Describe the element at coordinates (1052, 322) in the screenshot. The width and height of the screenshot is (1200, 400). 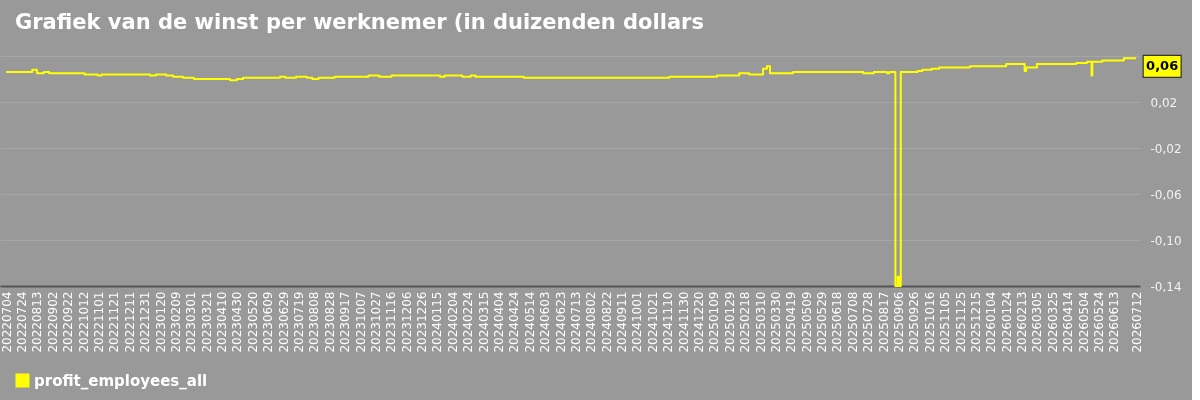
I see `x-tick-label: 20260325` at that location.